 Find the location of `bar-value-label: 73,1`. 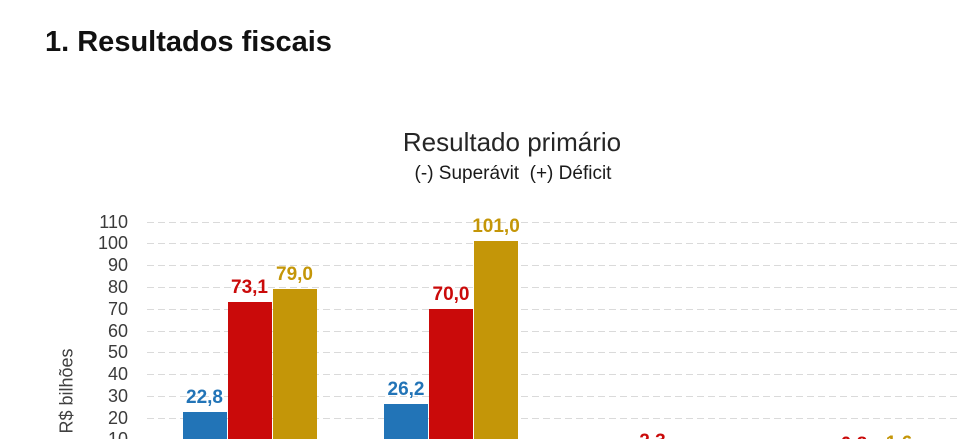

bar-value-label: 73,1 is located at coordinates (249, 288).